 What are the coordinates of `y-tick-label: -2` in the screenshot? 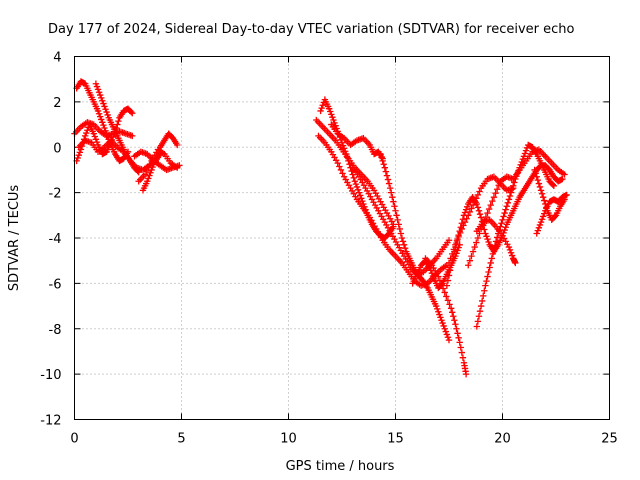 It's located at (55, 194).